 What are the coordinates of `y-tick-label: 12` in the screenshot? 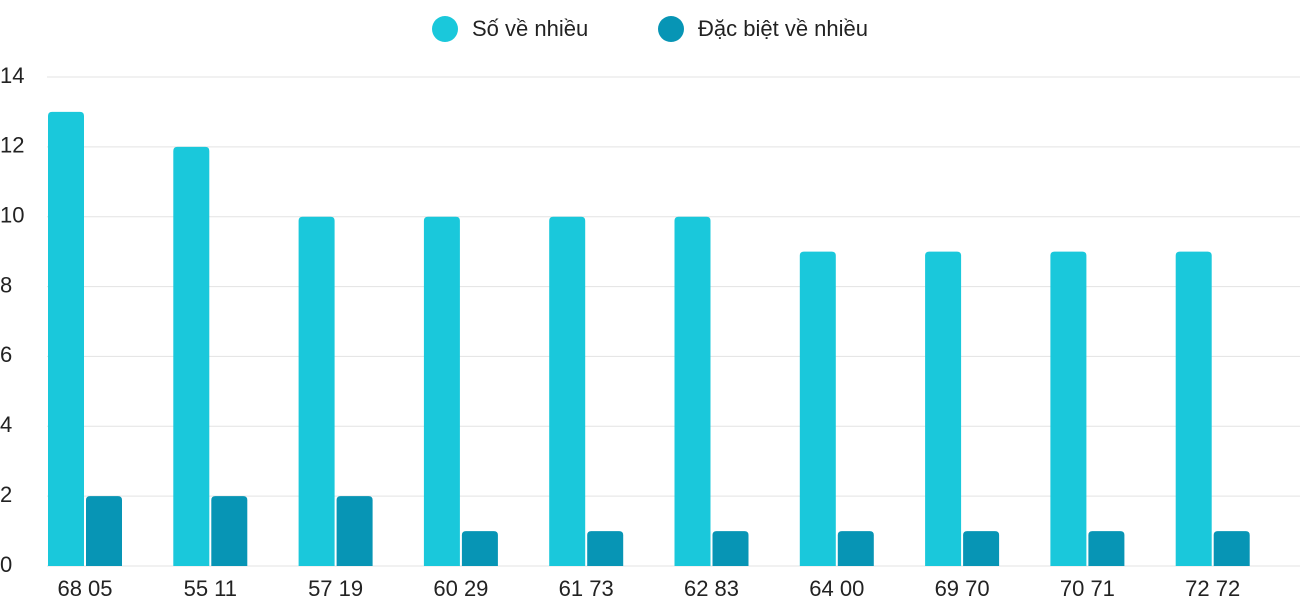 It's located at (12, 145).